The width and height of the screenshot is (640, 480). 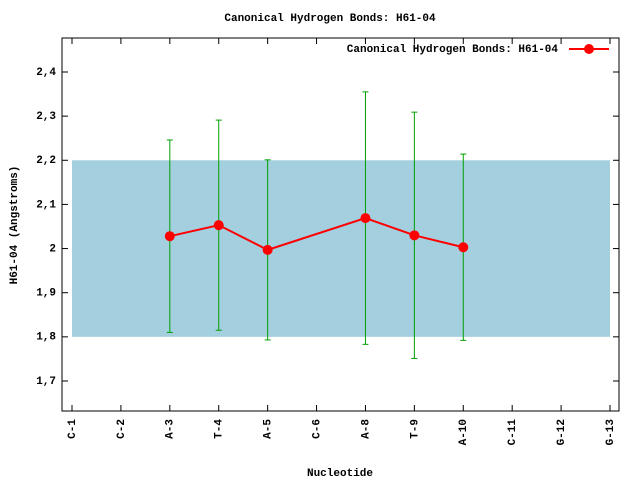 What do you see at coordinates (340, 474) in the screenshot?
I see `x-axis-label: Nucleotide` at bounding box center [340, 474].